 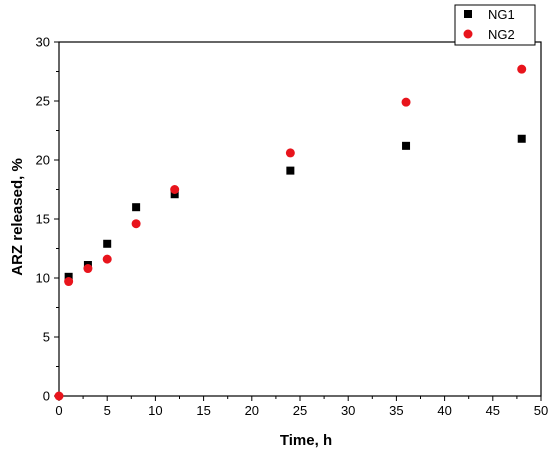 What do you see at coordinates (493, 410) in the screenshot?
I see `x-tick-label: 45` at bounding box center [493, 410].